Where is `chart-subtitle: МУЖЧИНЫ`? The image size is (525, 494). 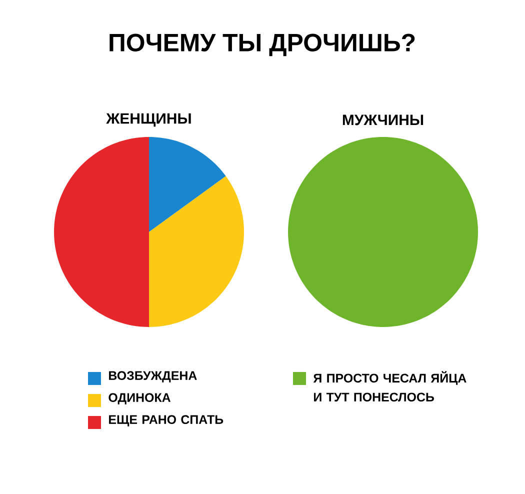 chart-subtitle: МУЖЧИНЫ is located at coordinates (383, 120).